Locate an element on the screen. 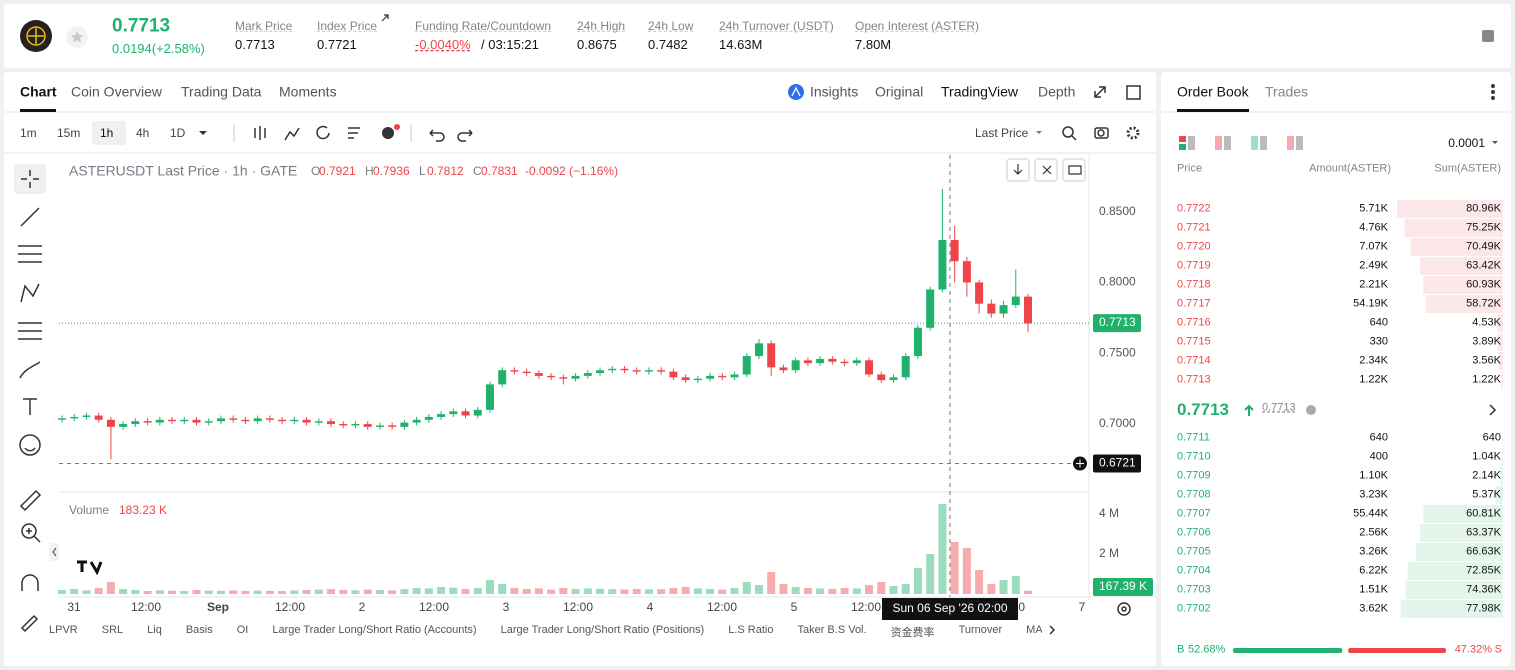 The image size is (1515, 670). chart-tab: Trading Data is located at coordinates (221, 91).